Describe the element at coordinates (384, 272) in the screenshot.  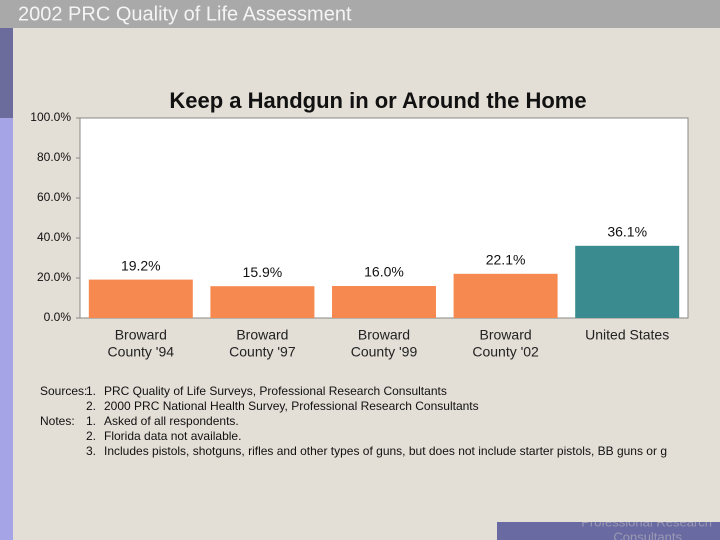
I see `value-label: 16.0%` at that location.